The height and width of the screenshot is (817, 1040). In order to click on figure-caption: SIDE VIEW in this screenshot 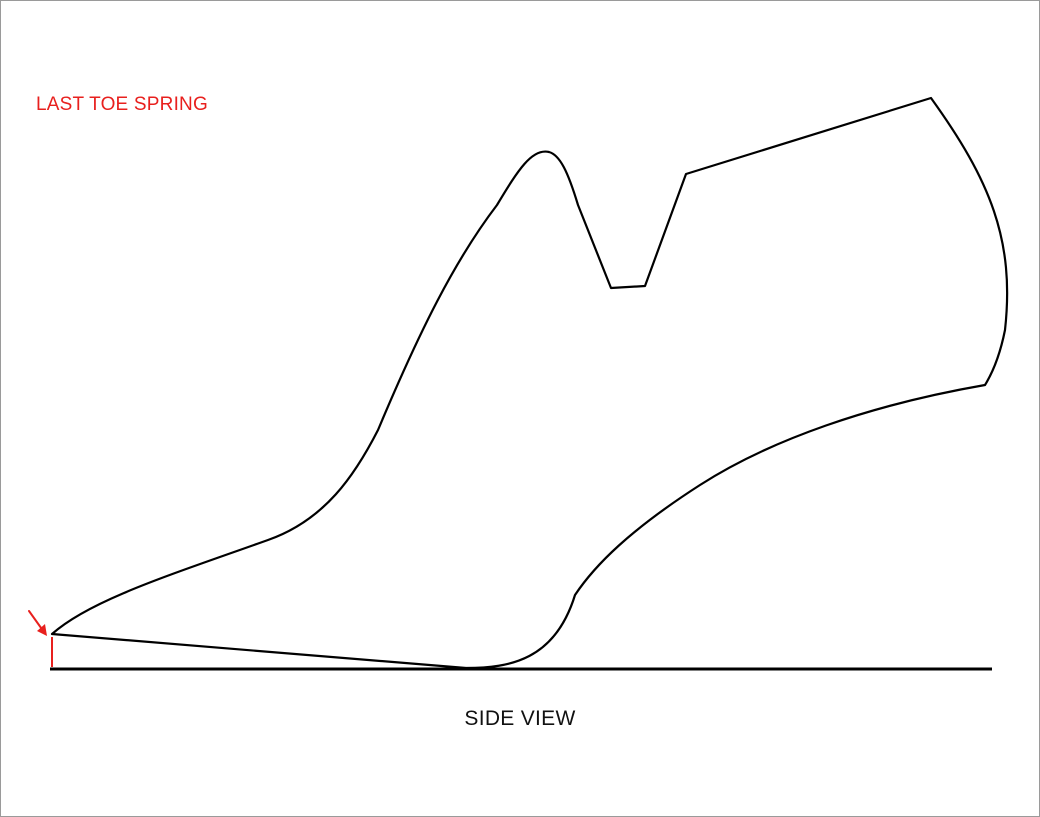, I will do `click(520, 719)`.